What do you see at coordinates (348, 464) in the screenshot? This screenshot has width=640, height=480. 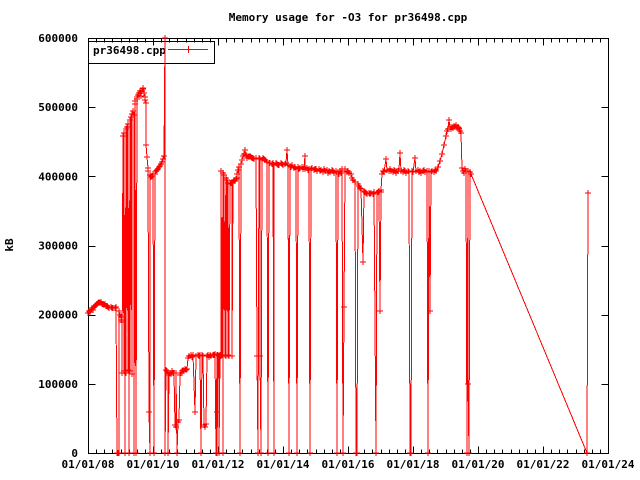 I see `x-tick-label: 01/01/16` at bounding box center [348, 464].